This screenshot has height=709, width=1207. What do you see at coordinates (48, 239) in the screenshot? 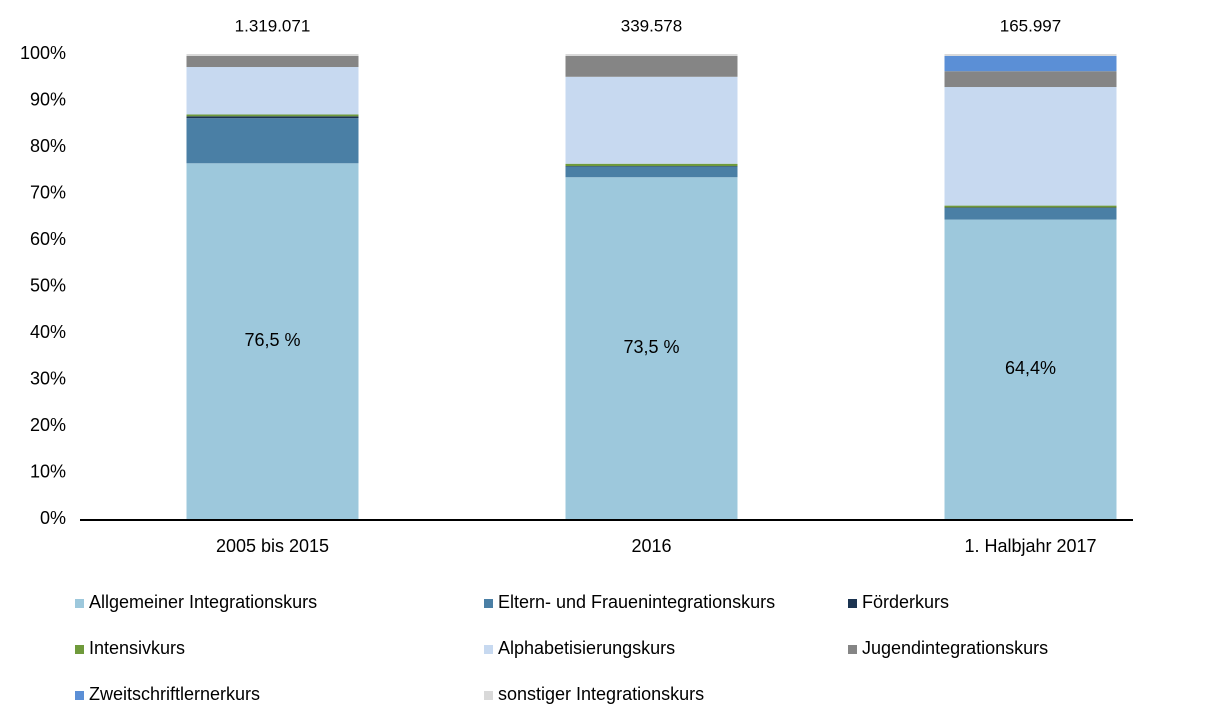
I see `y-tick-label: 60%` at bounding box center [48, 239].